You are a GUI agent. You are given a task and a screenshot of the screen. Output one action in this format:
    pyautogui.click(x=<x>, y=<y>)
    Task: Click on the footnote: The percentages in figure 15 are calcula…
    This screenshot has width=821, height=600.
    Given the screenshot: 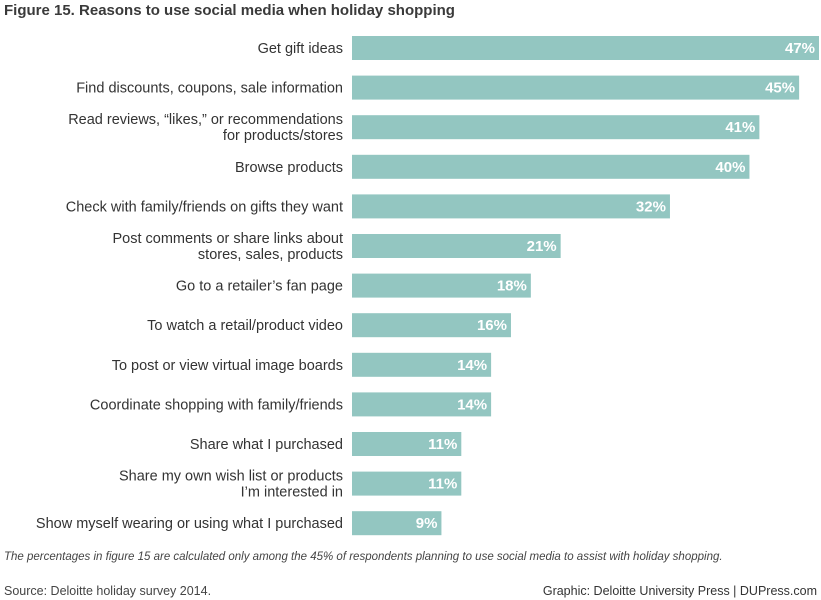 What is the action you would take?
    pyautogui.click(x=363, y=557)
    